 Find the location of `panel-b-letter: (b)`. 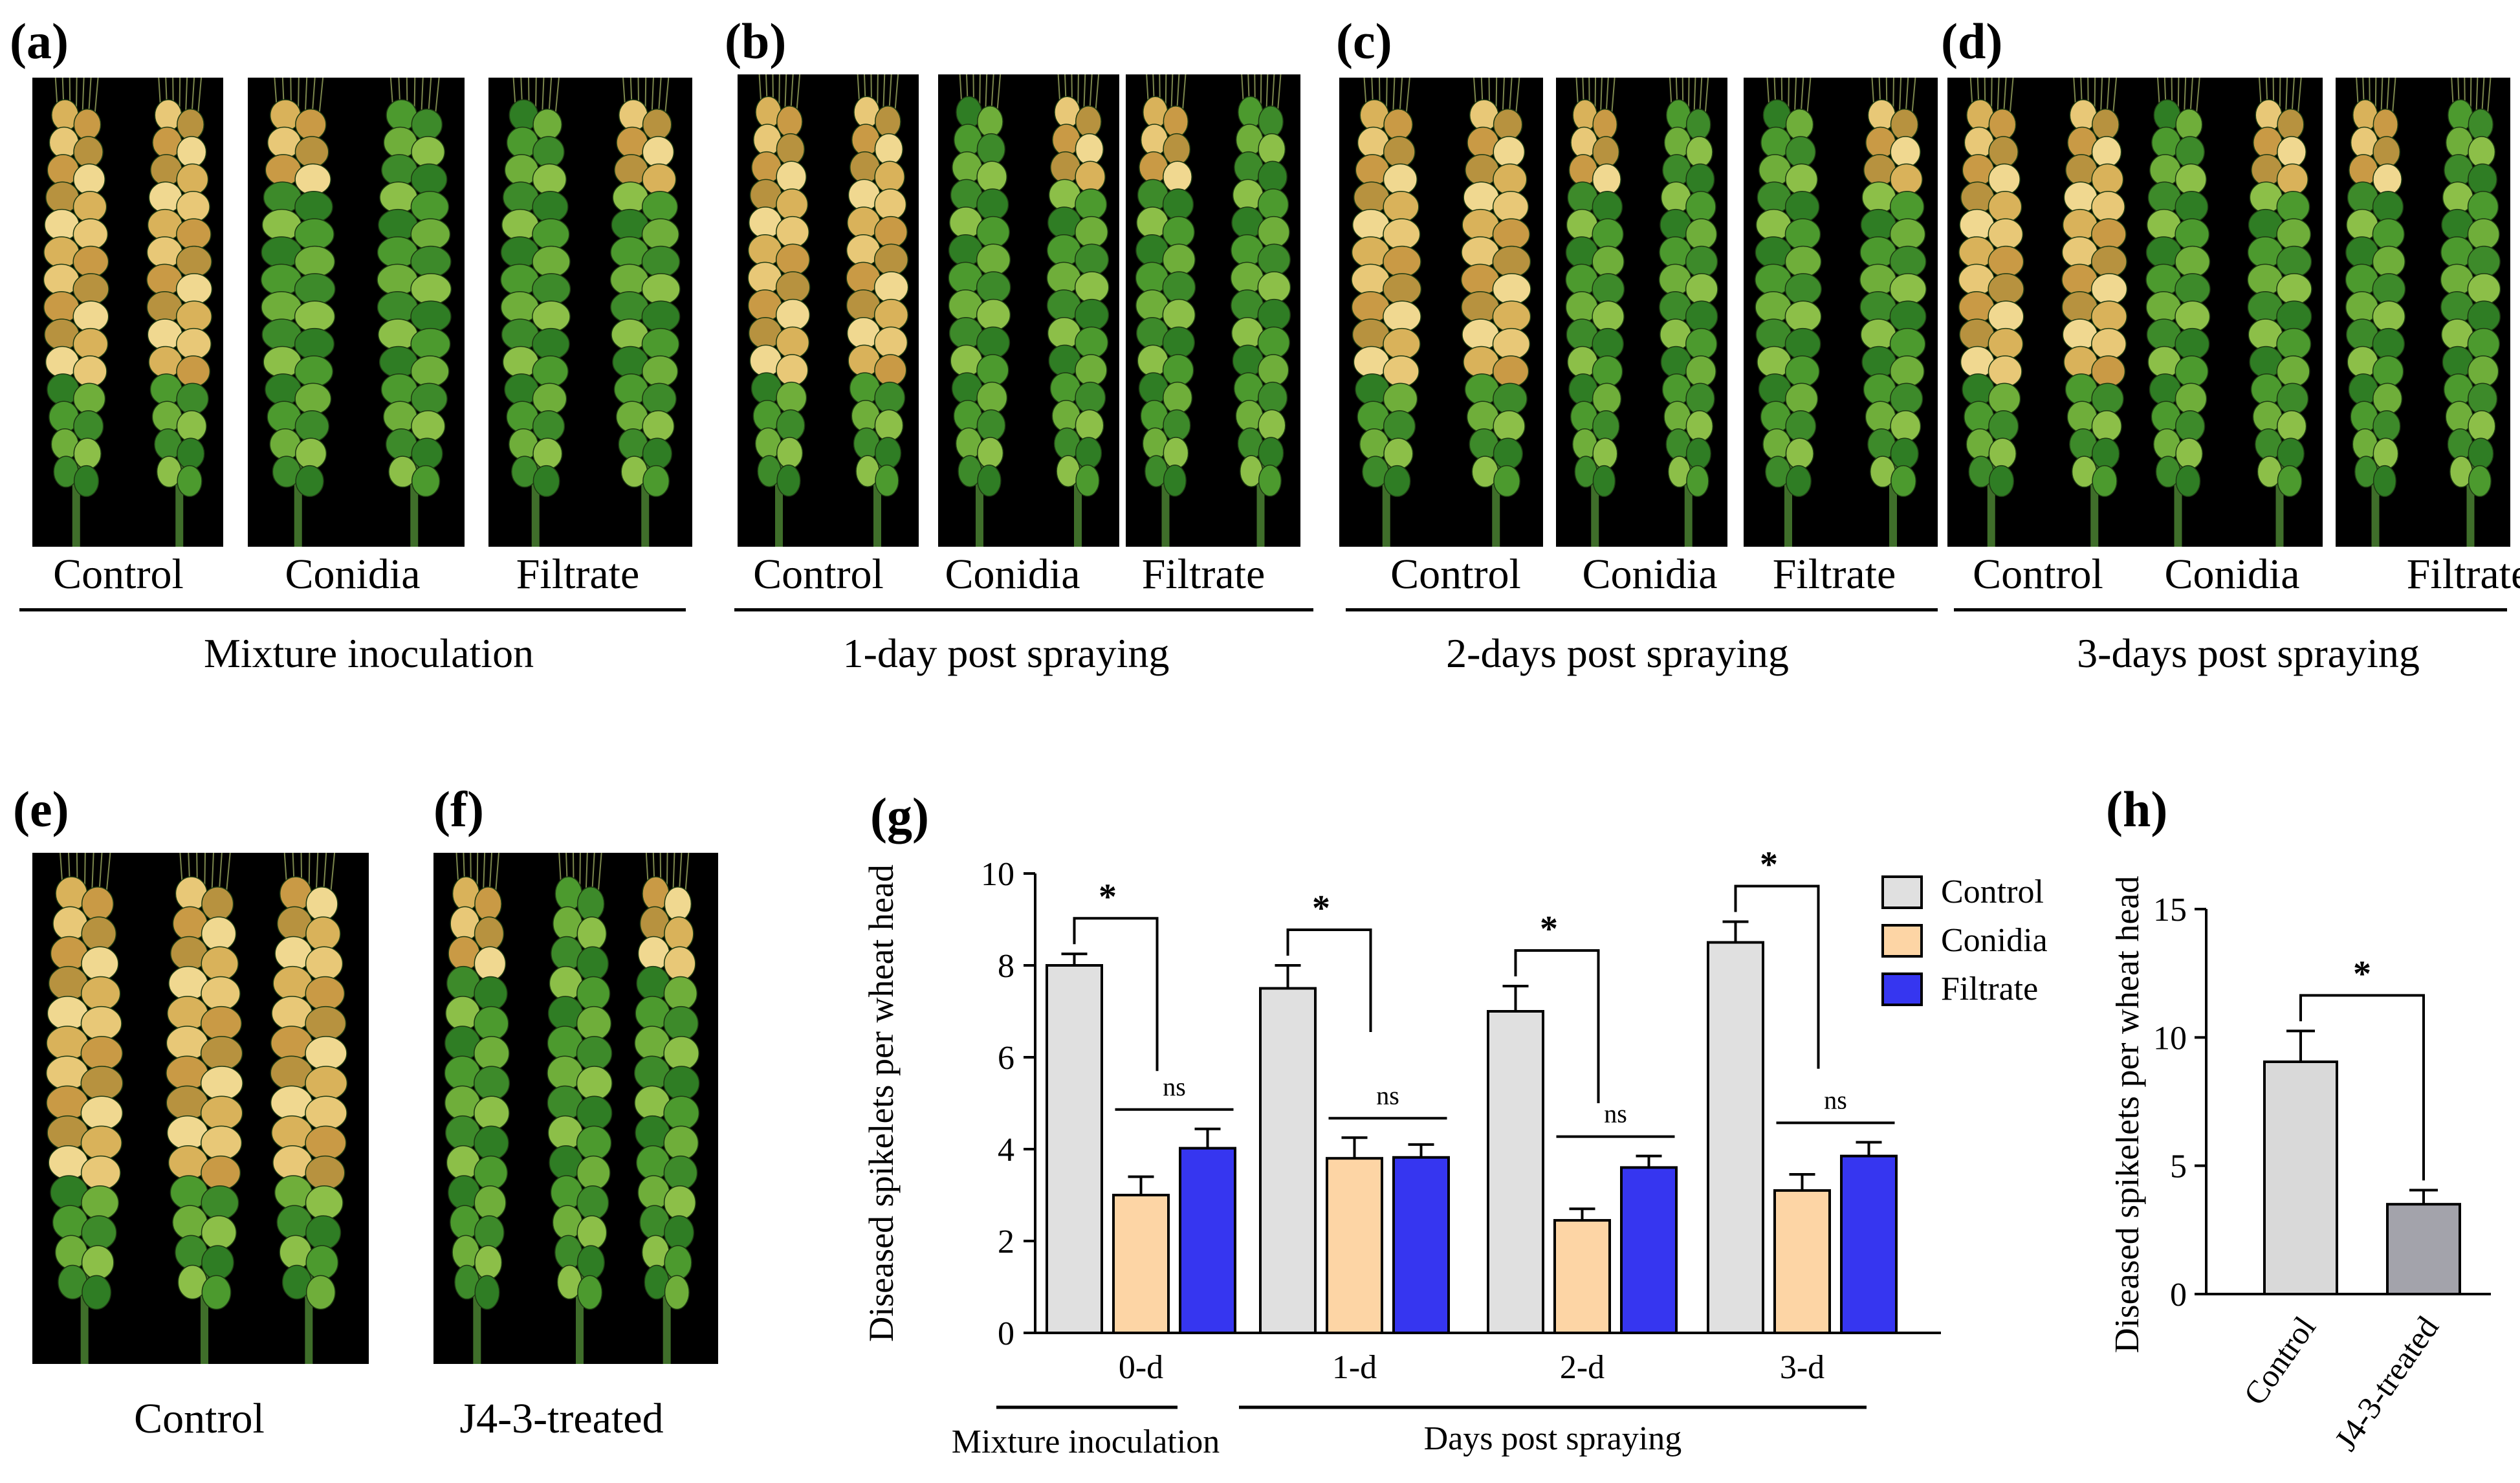

panel-b-letter: (b) is located at coordinates (756, 41).